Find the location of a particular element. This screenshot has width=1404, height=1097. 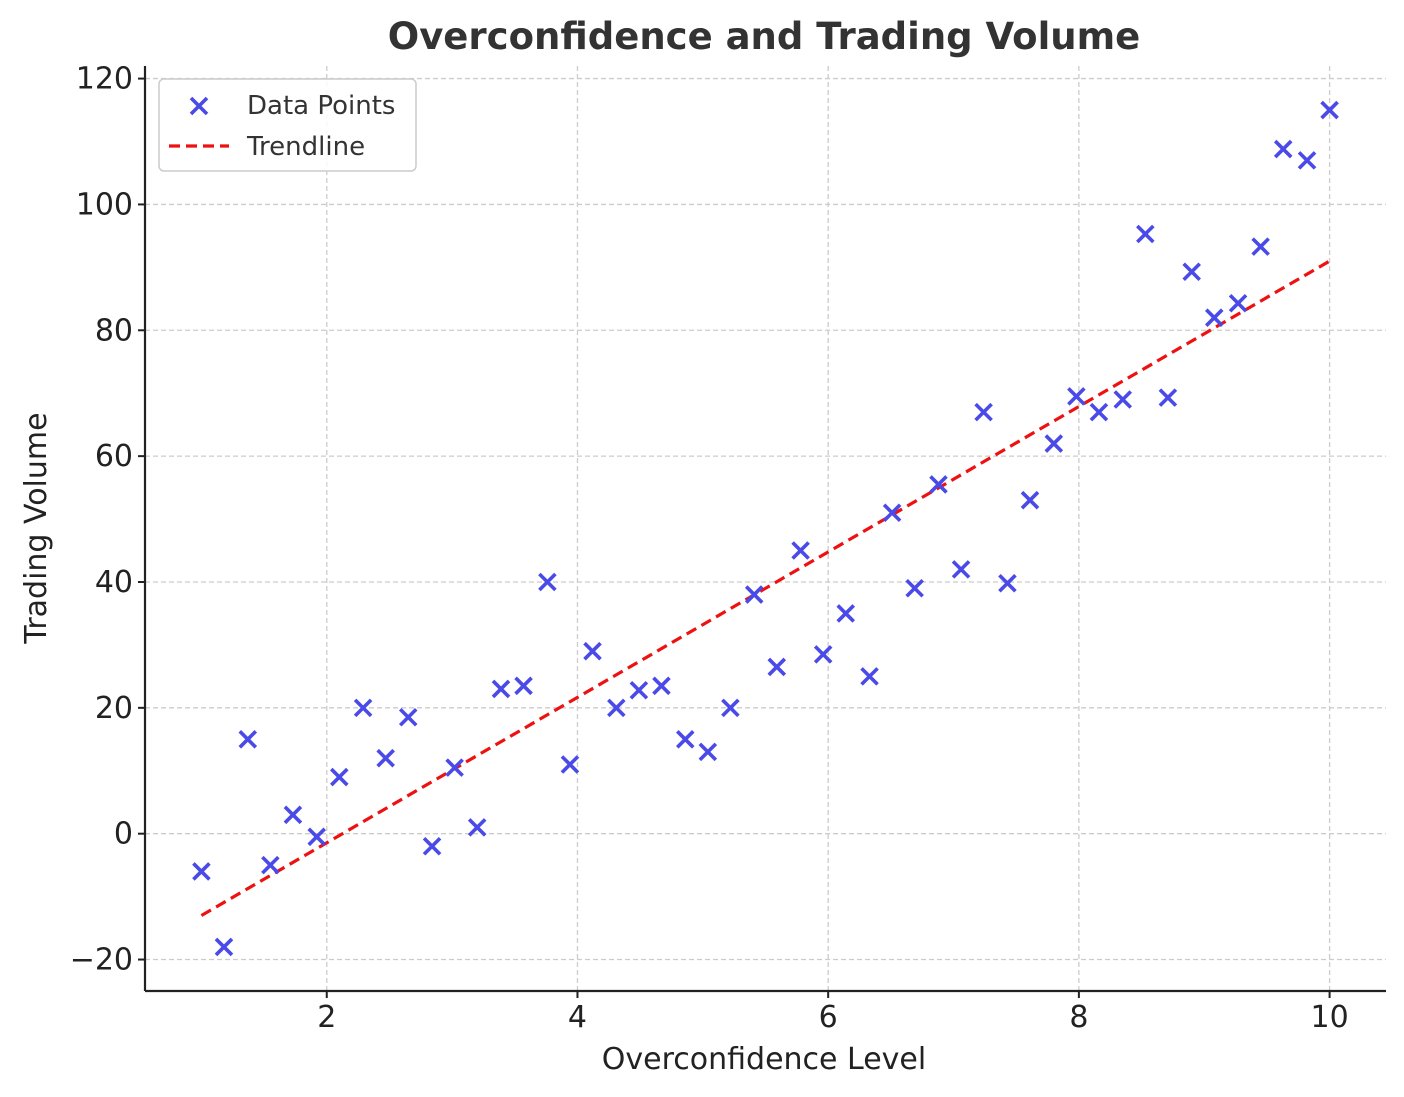

chart-title: Overconfidence and Trading Volume is located at coordinates (764, 36).